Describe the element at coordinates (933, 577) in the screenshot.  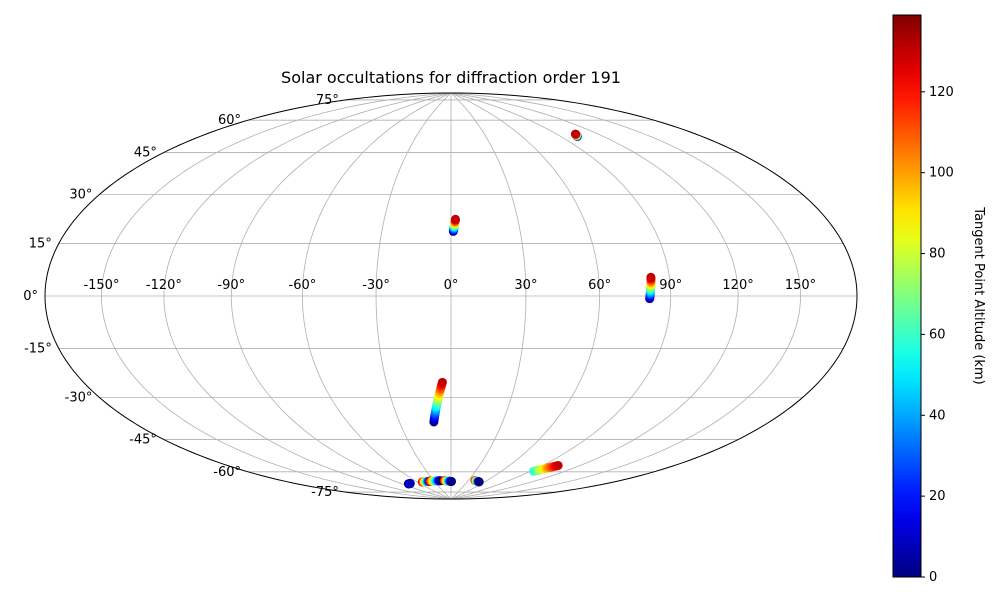
I see `colorbar-tick-label: 0` at that location.